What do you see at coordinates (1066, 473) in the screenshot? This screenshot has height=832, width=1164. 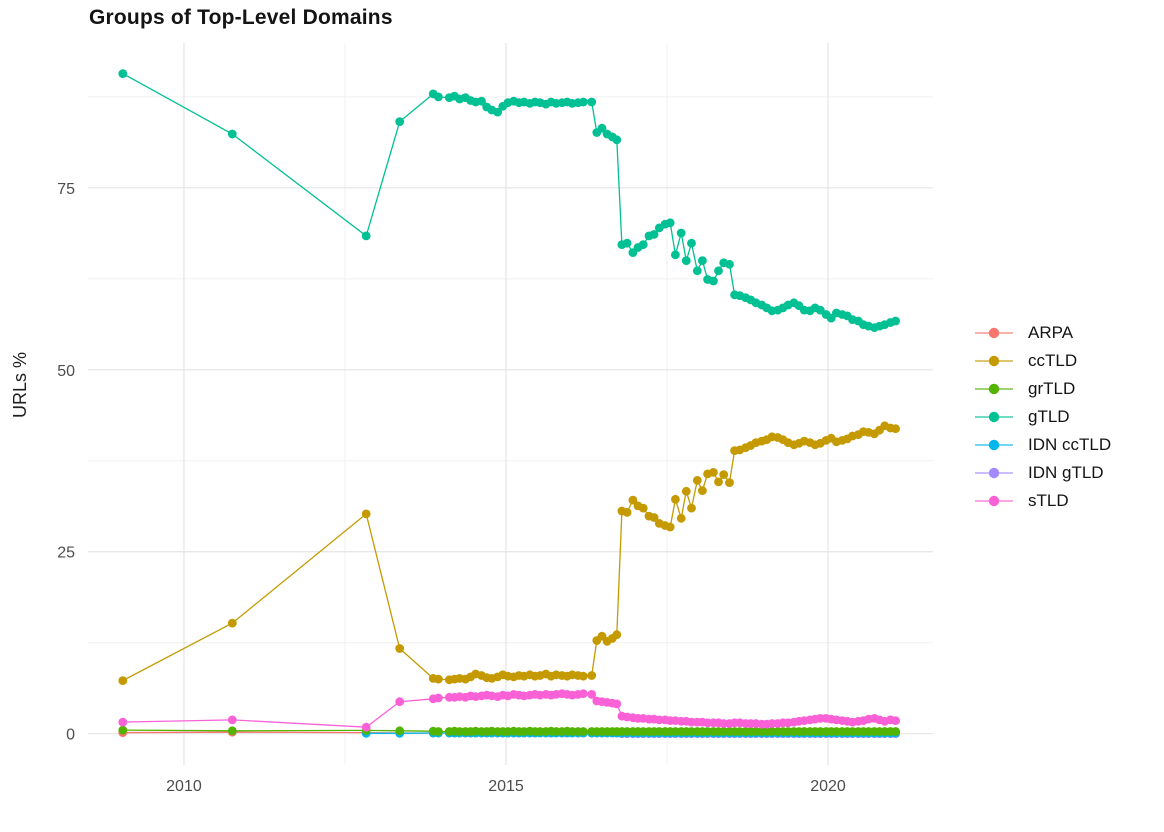 I see `legend-label-idn-gtld: IDN gTLD` at bounding box center [1066, 473].